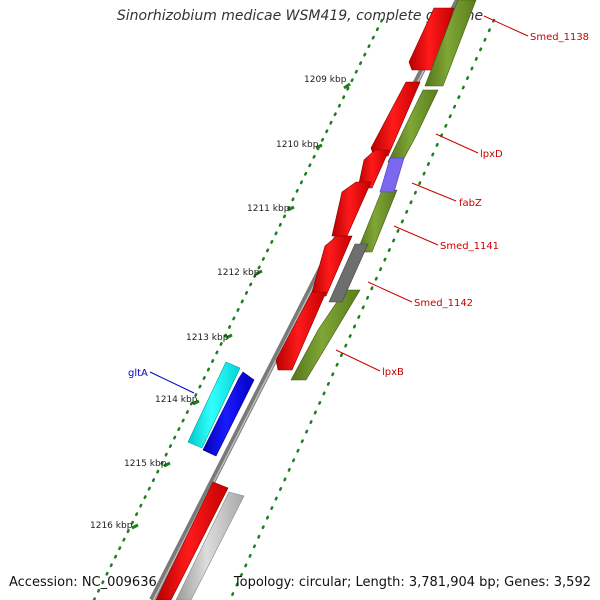  What do you see at coordinates (268, 209) in the screenshot?
I see `kbp-tick-label: 1211 kbp` at bounding box center [268, 209].